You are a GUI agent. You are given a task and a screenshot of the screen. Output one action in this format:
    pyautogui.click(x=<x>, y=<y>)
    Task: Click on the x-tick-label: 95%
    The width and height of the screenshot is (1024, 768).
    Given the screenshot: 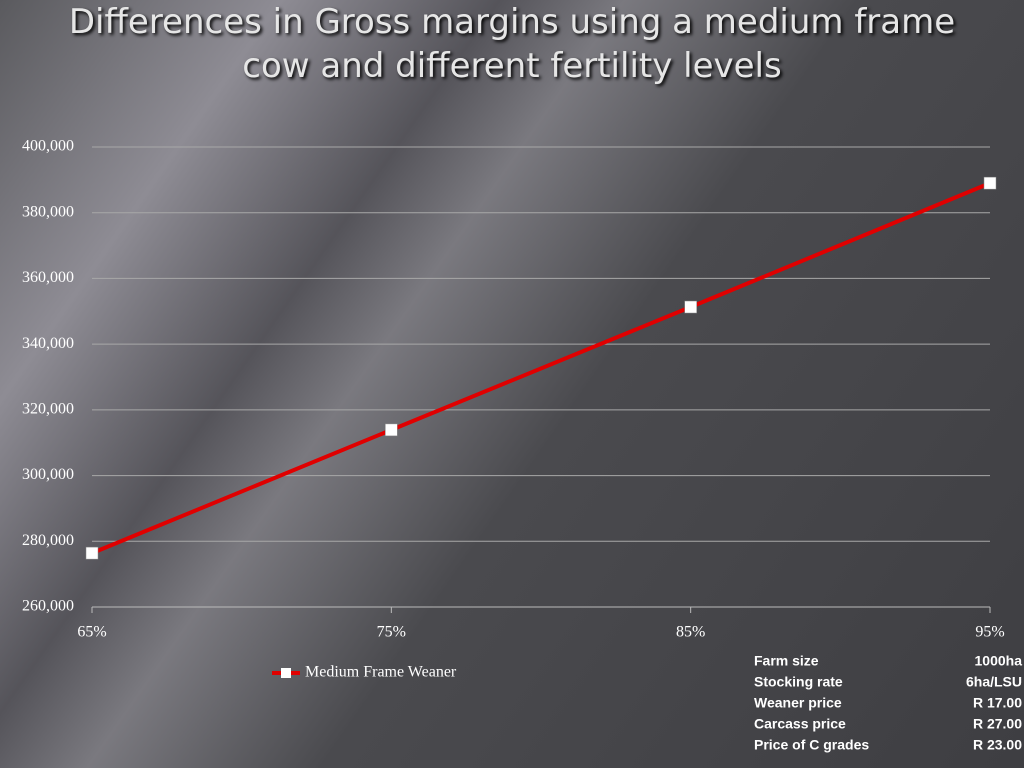 What is the action you would take?
    pyautogui.click(x=989, y=632)
    